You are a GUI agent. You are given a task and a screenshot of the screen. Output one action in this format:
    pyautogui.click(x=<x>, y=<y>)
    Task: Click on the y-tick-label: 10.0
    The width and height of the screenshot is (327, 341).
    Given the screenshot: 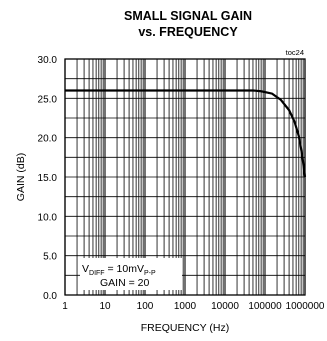 What is the action you would take?
    pyautogui.click(x=48, y=217)
    